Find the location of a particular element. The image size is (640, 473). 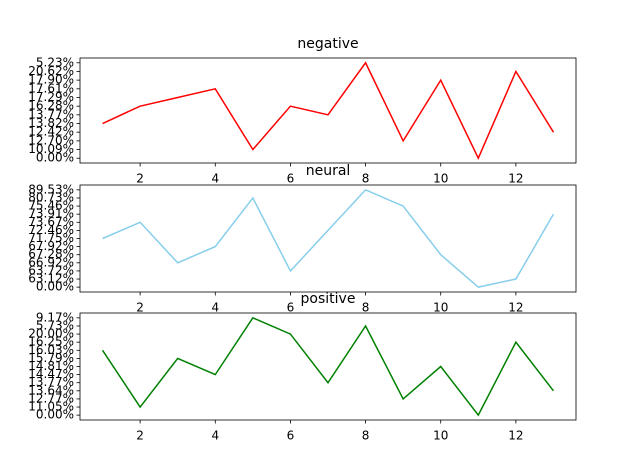

y-tick-label: 12.70% is located at coordinates (51, 140).